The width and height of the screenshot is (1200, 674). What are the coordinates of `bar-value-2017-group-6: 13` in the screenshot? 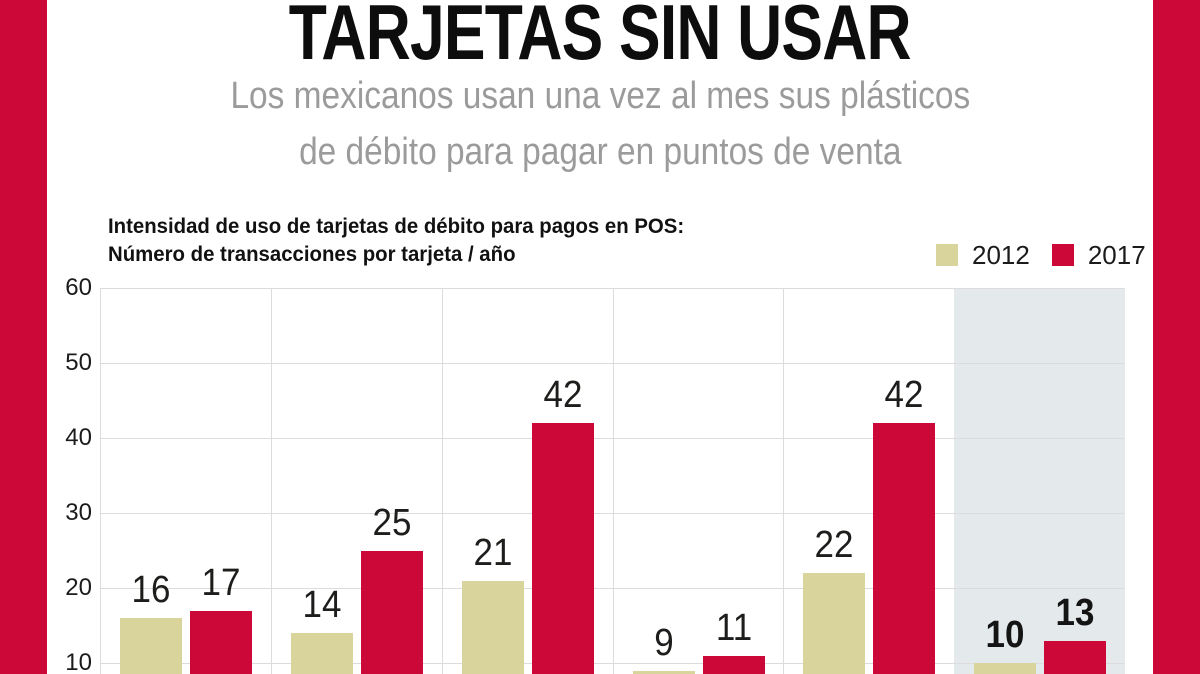 It's located at (1075, 612).